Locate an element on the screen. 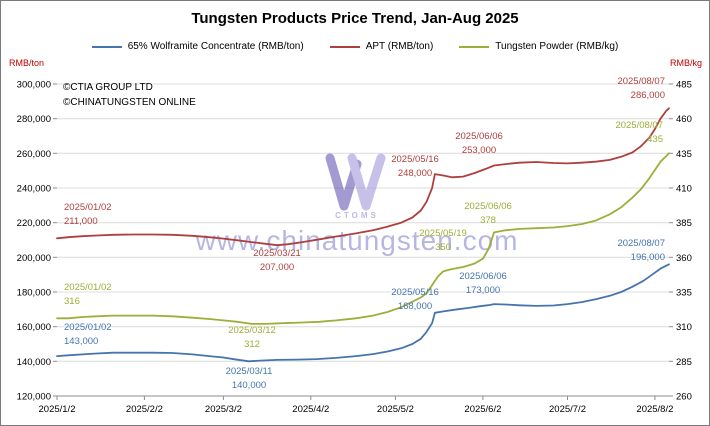  left-axis-tick-label: 260,000 is located at coordinates (34, 154).